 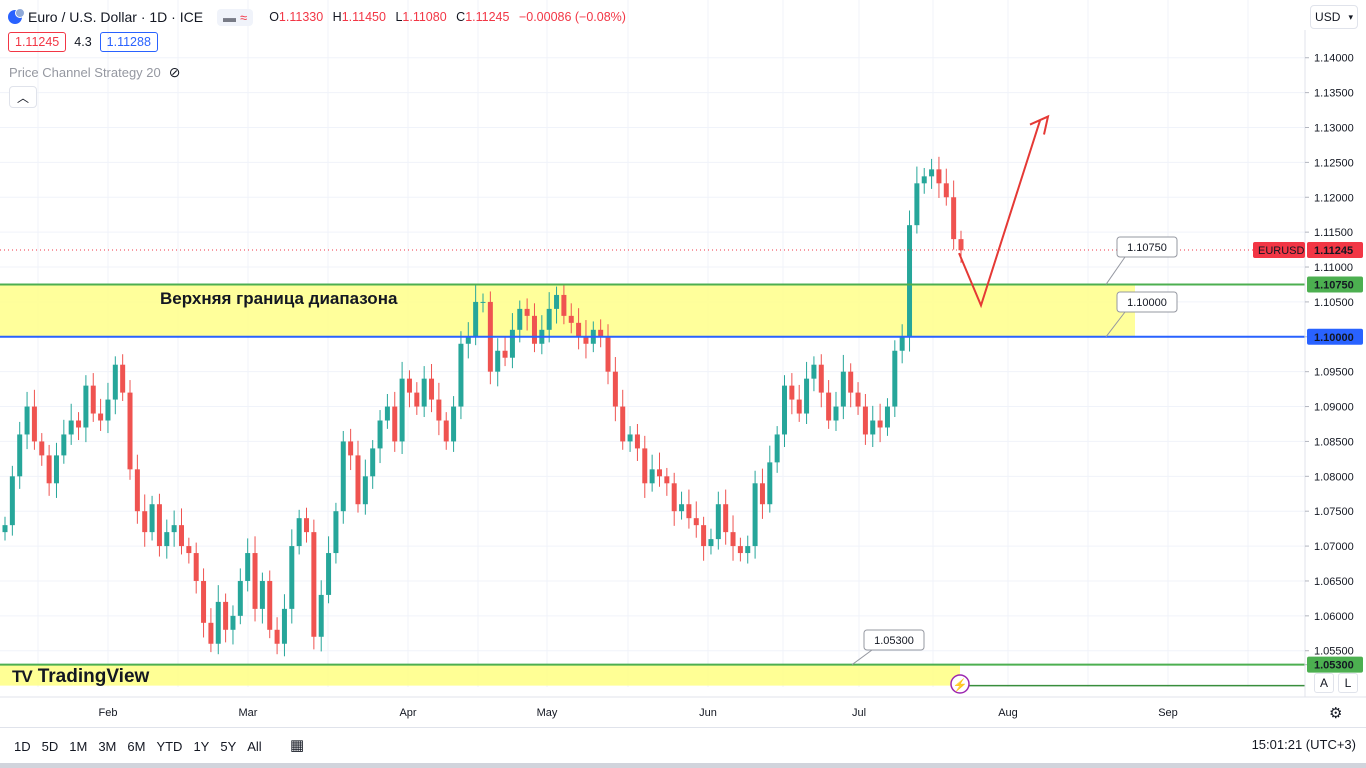 What do you see at coordinates (1348, 683) in the screenshot?
I see `log-scale-button: L` at bounding box center [1348, 683].